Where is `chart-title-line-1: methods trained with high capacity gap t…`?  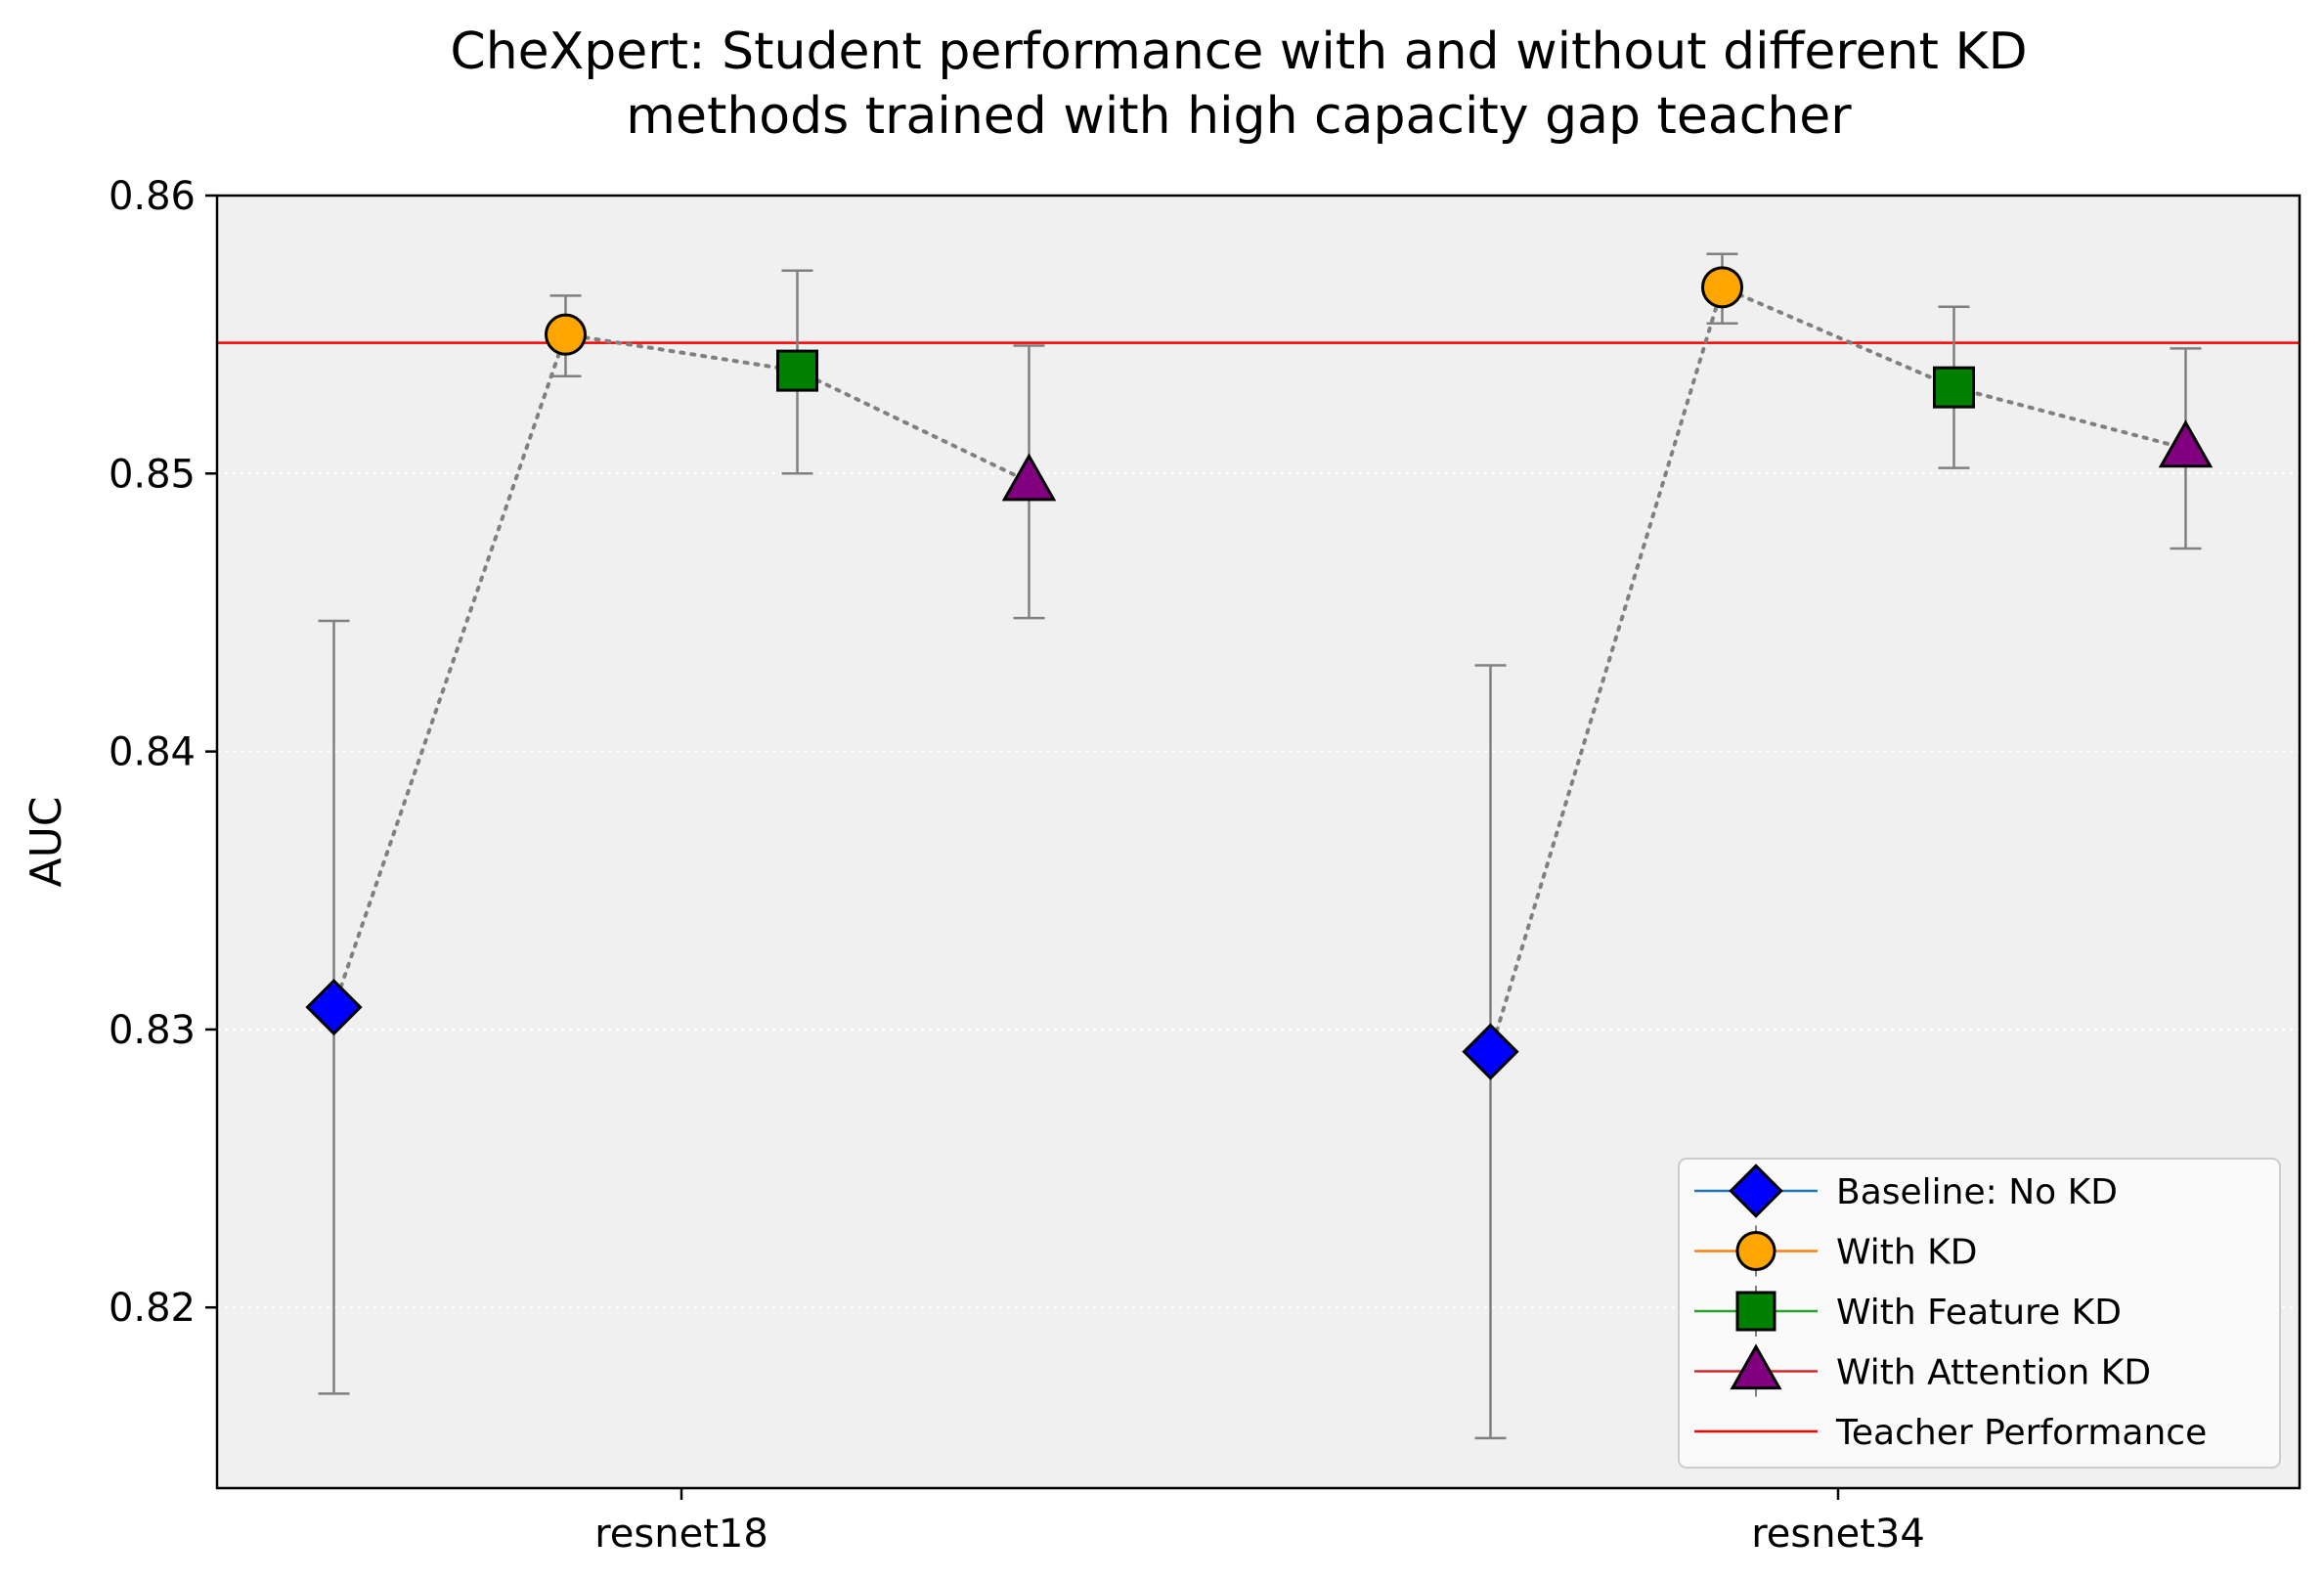 chart-title-line-1: methods trained with high capacity gap t… is located at coordinates (1239, 116).